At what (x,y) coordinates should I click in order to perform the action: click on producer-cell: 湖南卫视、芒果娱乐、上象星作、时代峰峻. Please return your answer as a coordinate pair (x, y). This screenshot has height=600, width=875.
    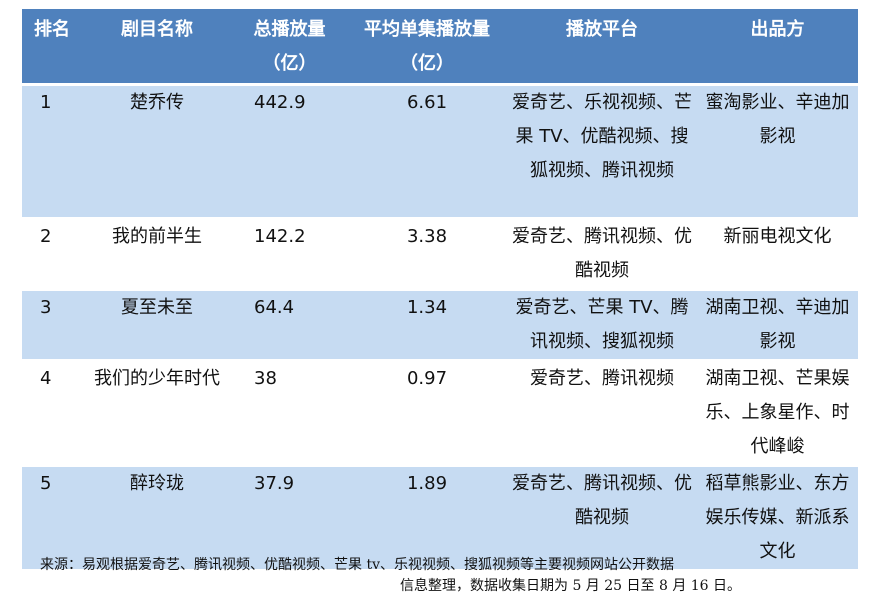
    Looking at the image, I should click on (777, 413).